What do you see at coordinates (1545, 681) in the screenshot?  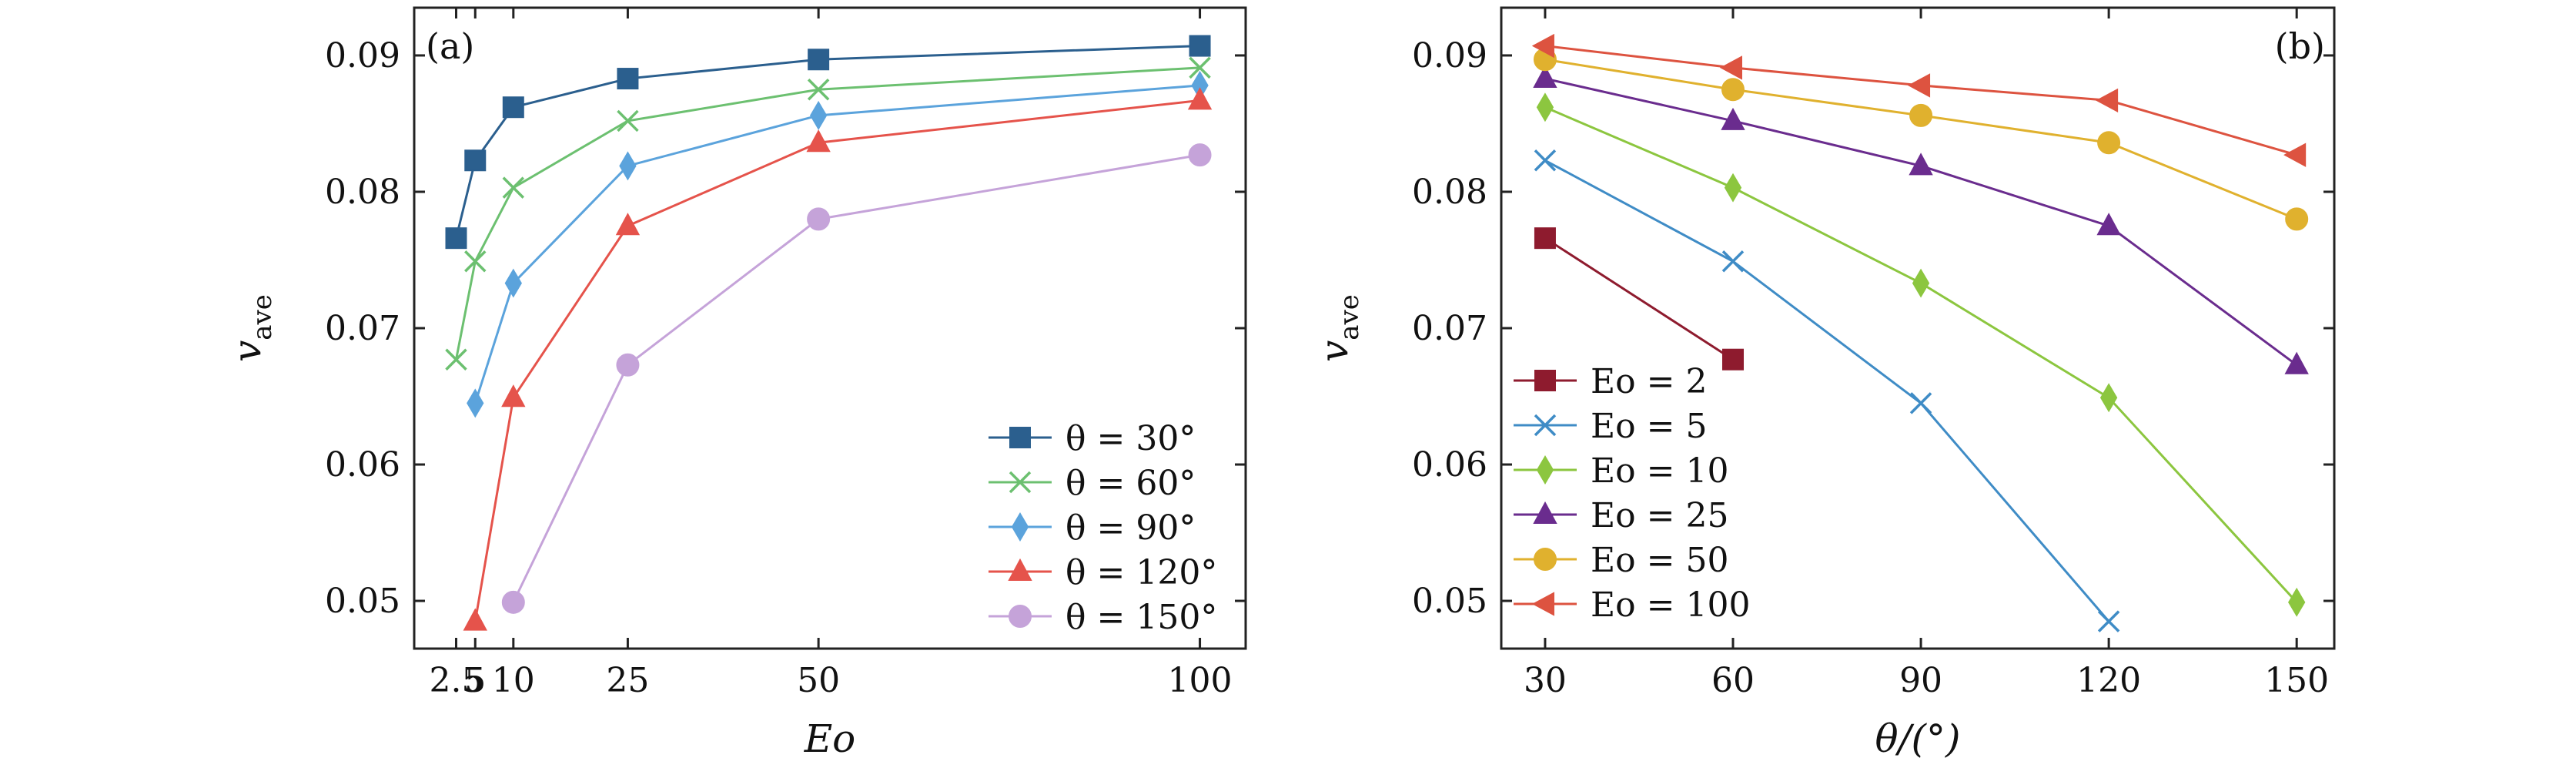 I see `x-tick-label: 30` at bounding box center [1545, 681].